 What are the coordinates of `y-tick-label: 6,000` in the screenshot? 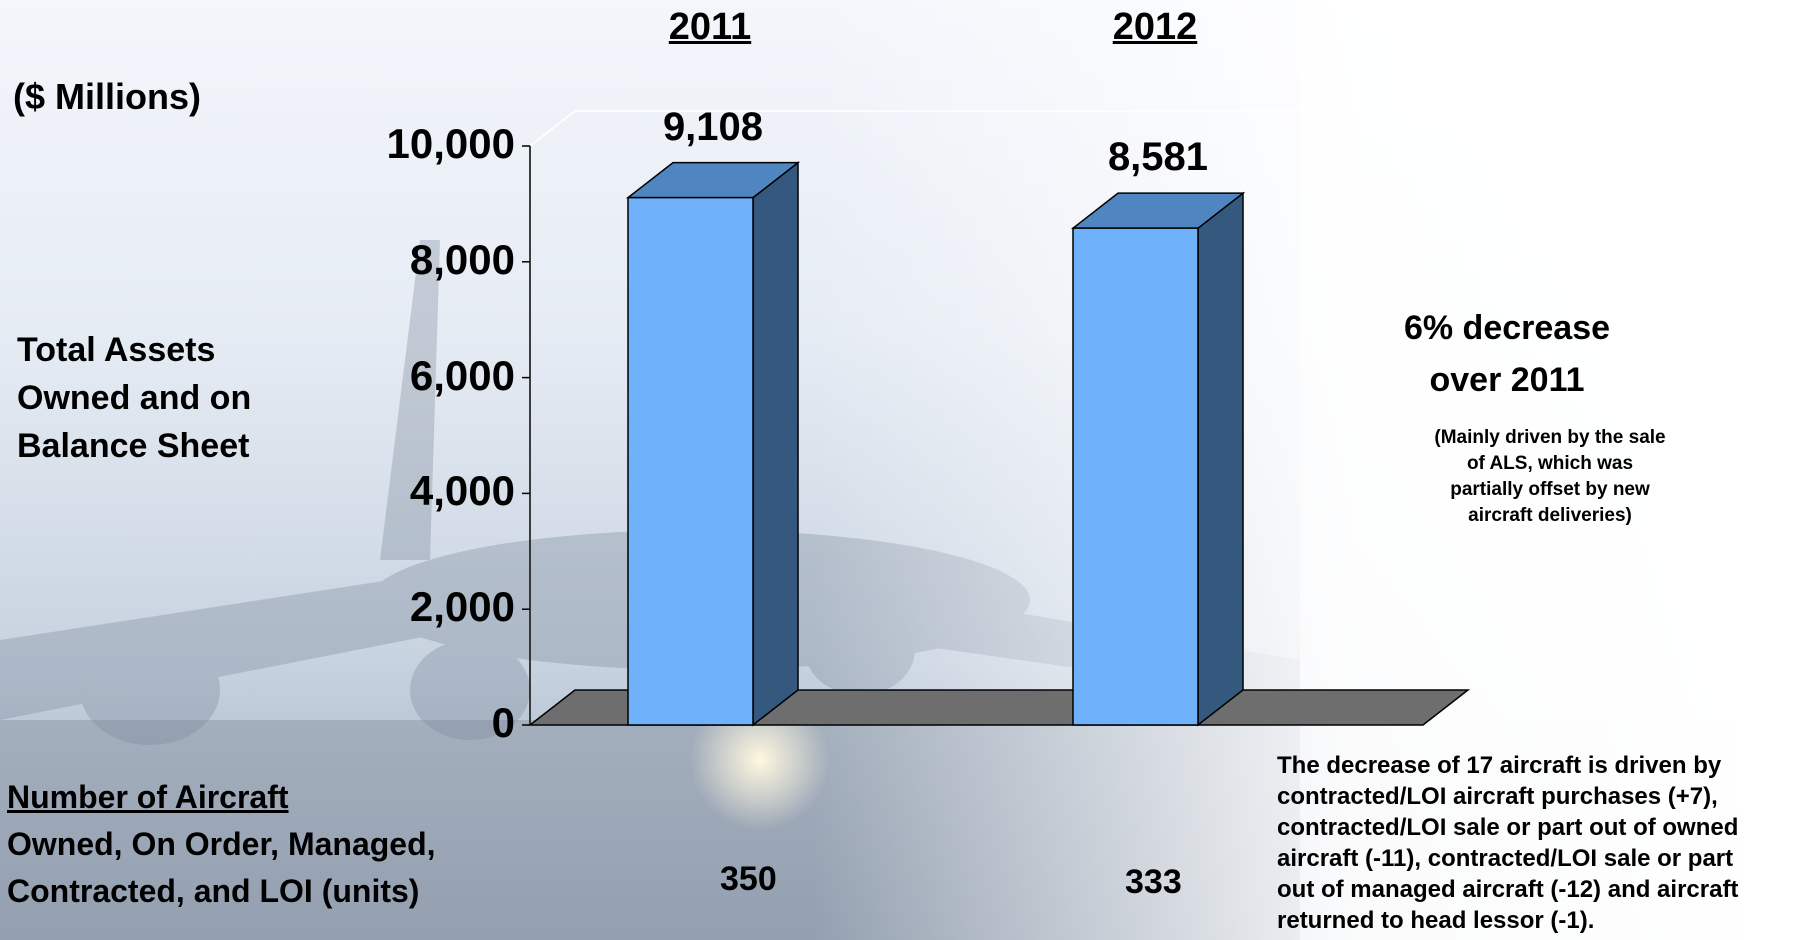 It's located at (462, 375).